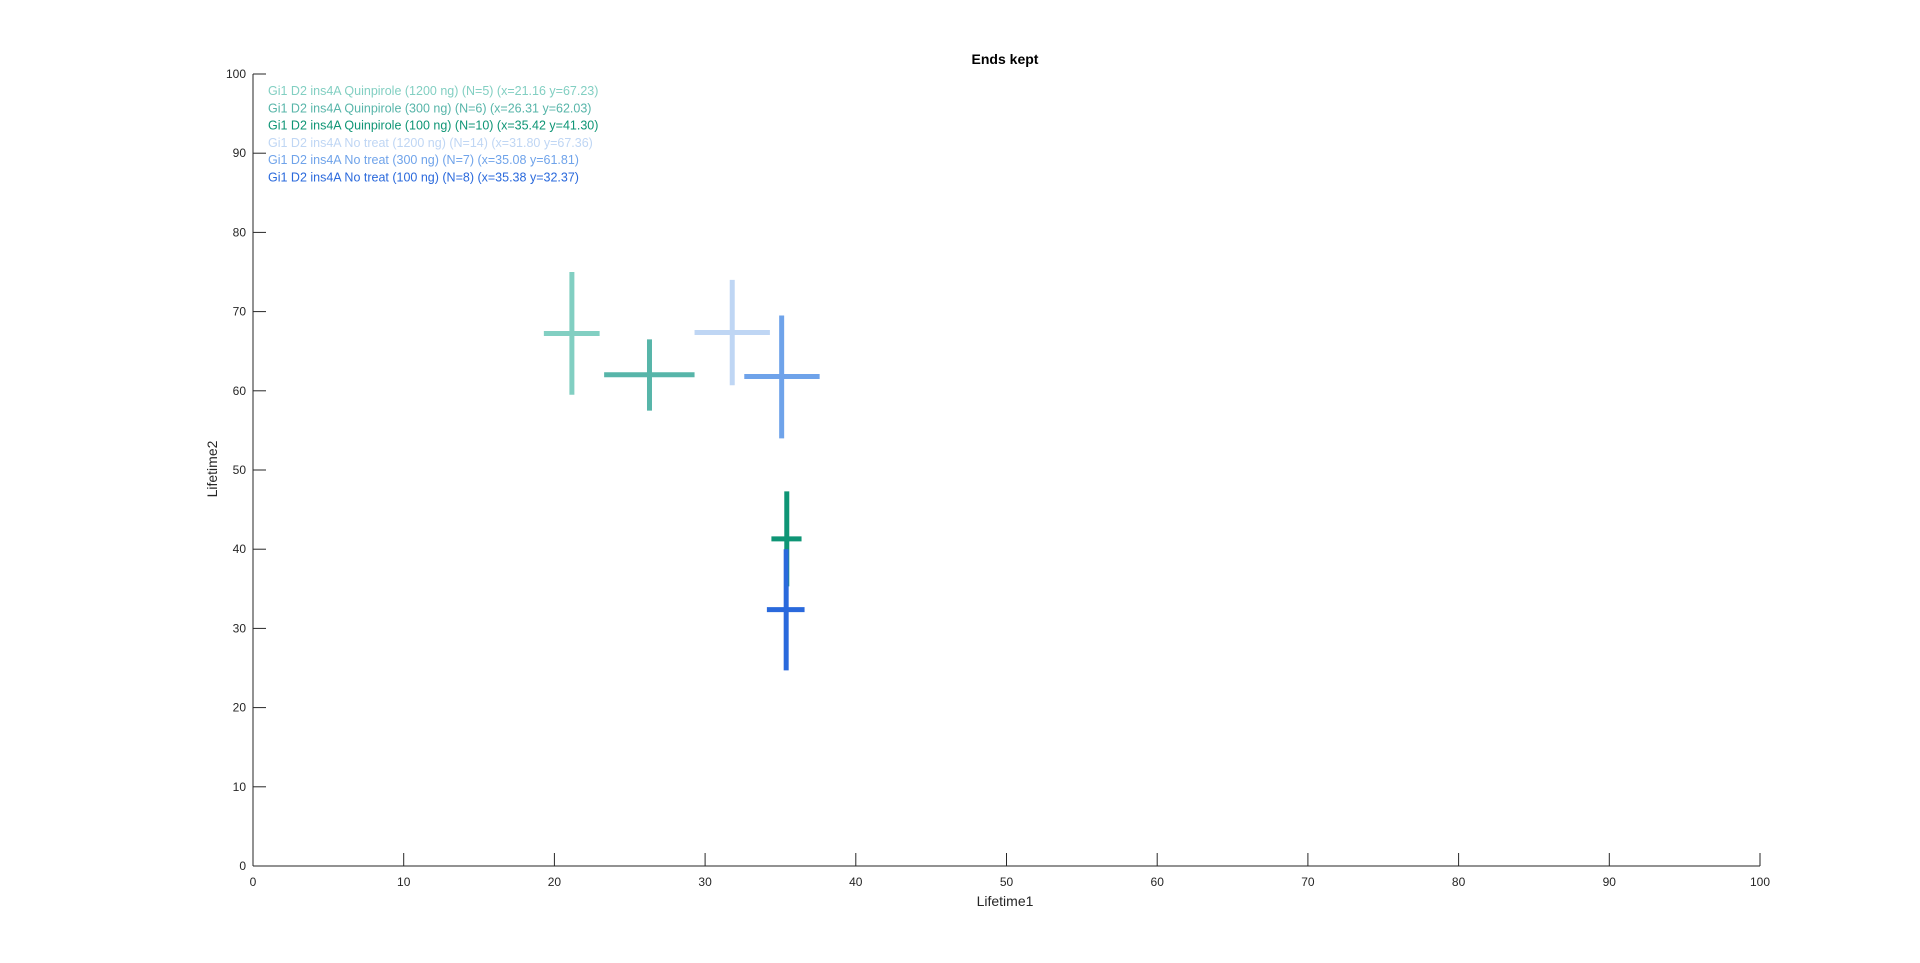 This screenshot has height=963, width=1920. I want to click on y-ticks: 0 10 20 30 40 50 60 70 80 90 100, so click(246, 470).